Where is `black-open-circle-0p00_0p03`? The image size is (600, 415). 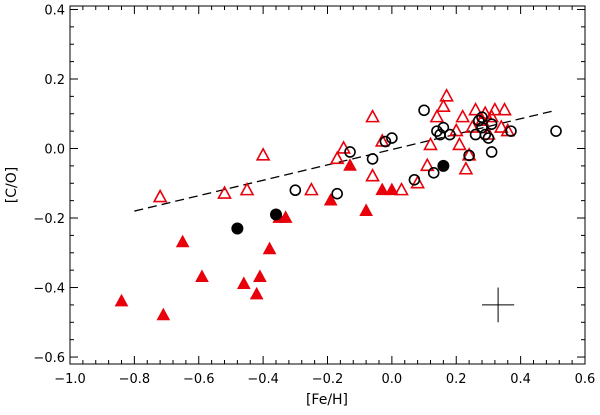
black-open-circle-0p00_0p03 is located at coordinates (392, 138).